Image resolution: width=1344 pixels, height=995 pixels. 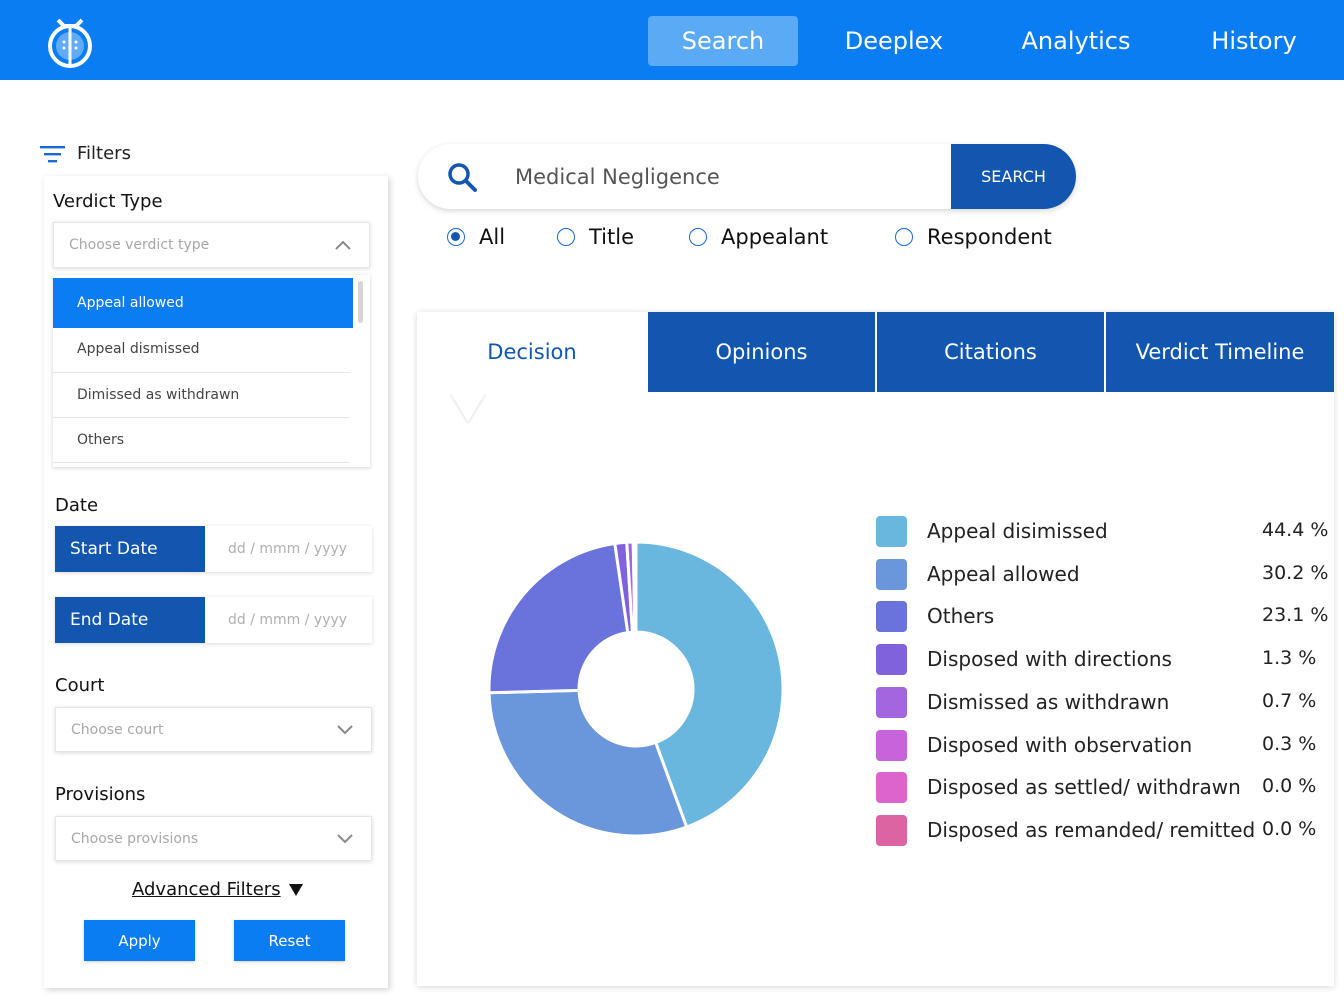 I want to click on search-bar: SEARCH, so click(x=747, y=176).